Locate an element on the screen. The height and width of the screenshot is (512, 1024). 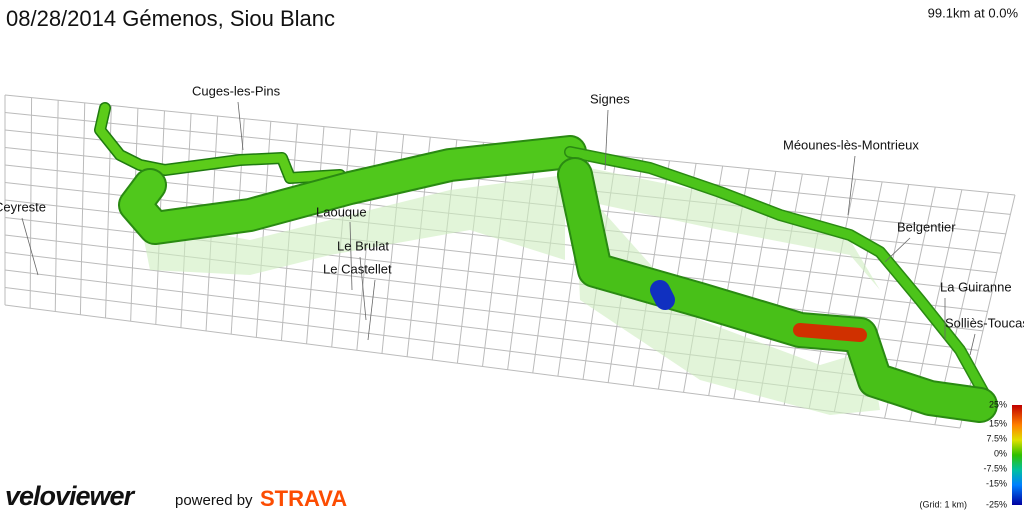
legend-label: 7.5% is located at coordinates (996, 438).